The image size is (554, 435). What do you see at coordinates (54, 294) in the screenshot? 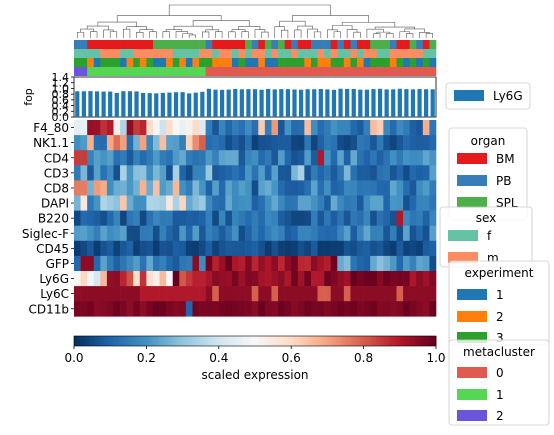
I see `row-label: Ly6C` at bounding box center [54, 294].